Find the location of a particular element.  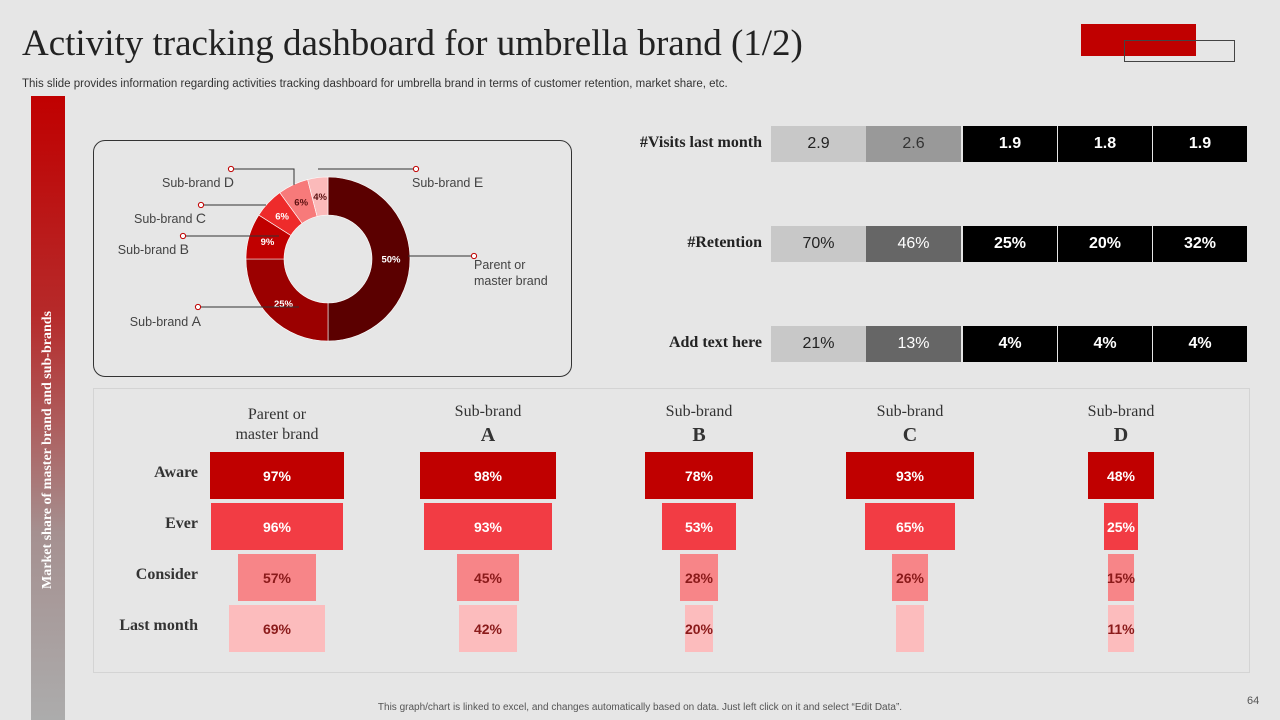

donut-value-label-a: 25% is located at coordinates (284, 304).